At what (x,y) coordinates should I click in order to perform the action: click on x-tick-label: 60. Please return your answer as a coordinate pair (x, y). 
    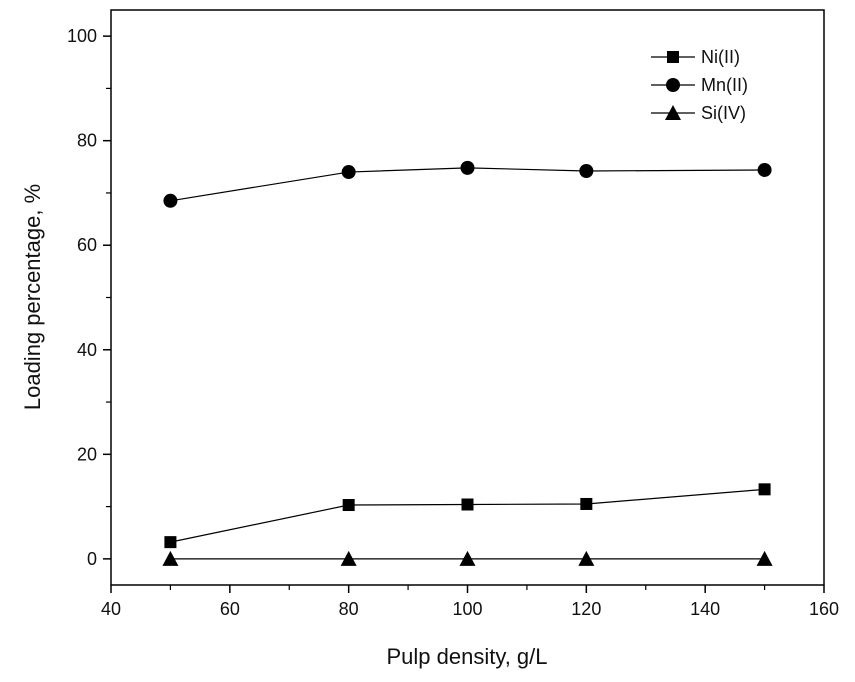
    Looking at the image, I should click on (230, 609).